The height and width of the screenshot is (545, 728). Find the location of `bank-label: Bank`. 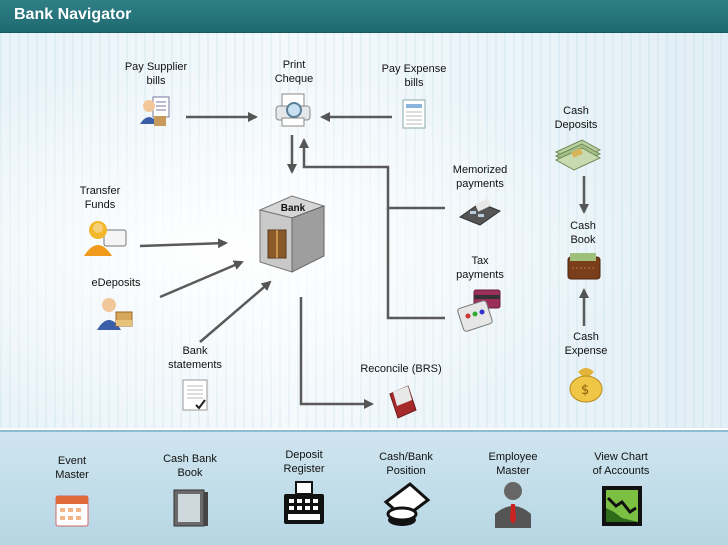

bank-label: Bank is located at coordinates (293, 208).